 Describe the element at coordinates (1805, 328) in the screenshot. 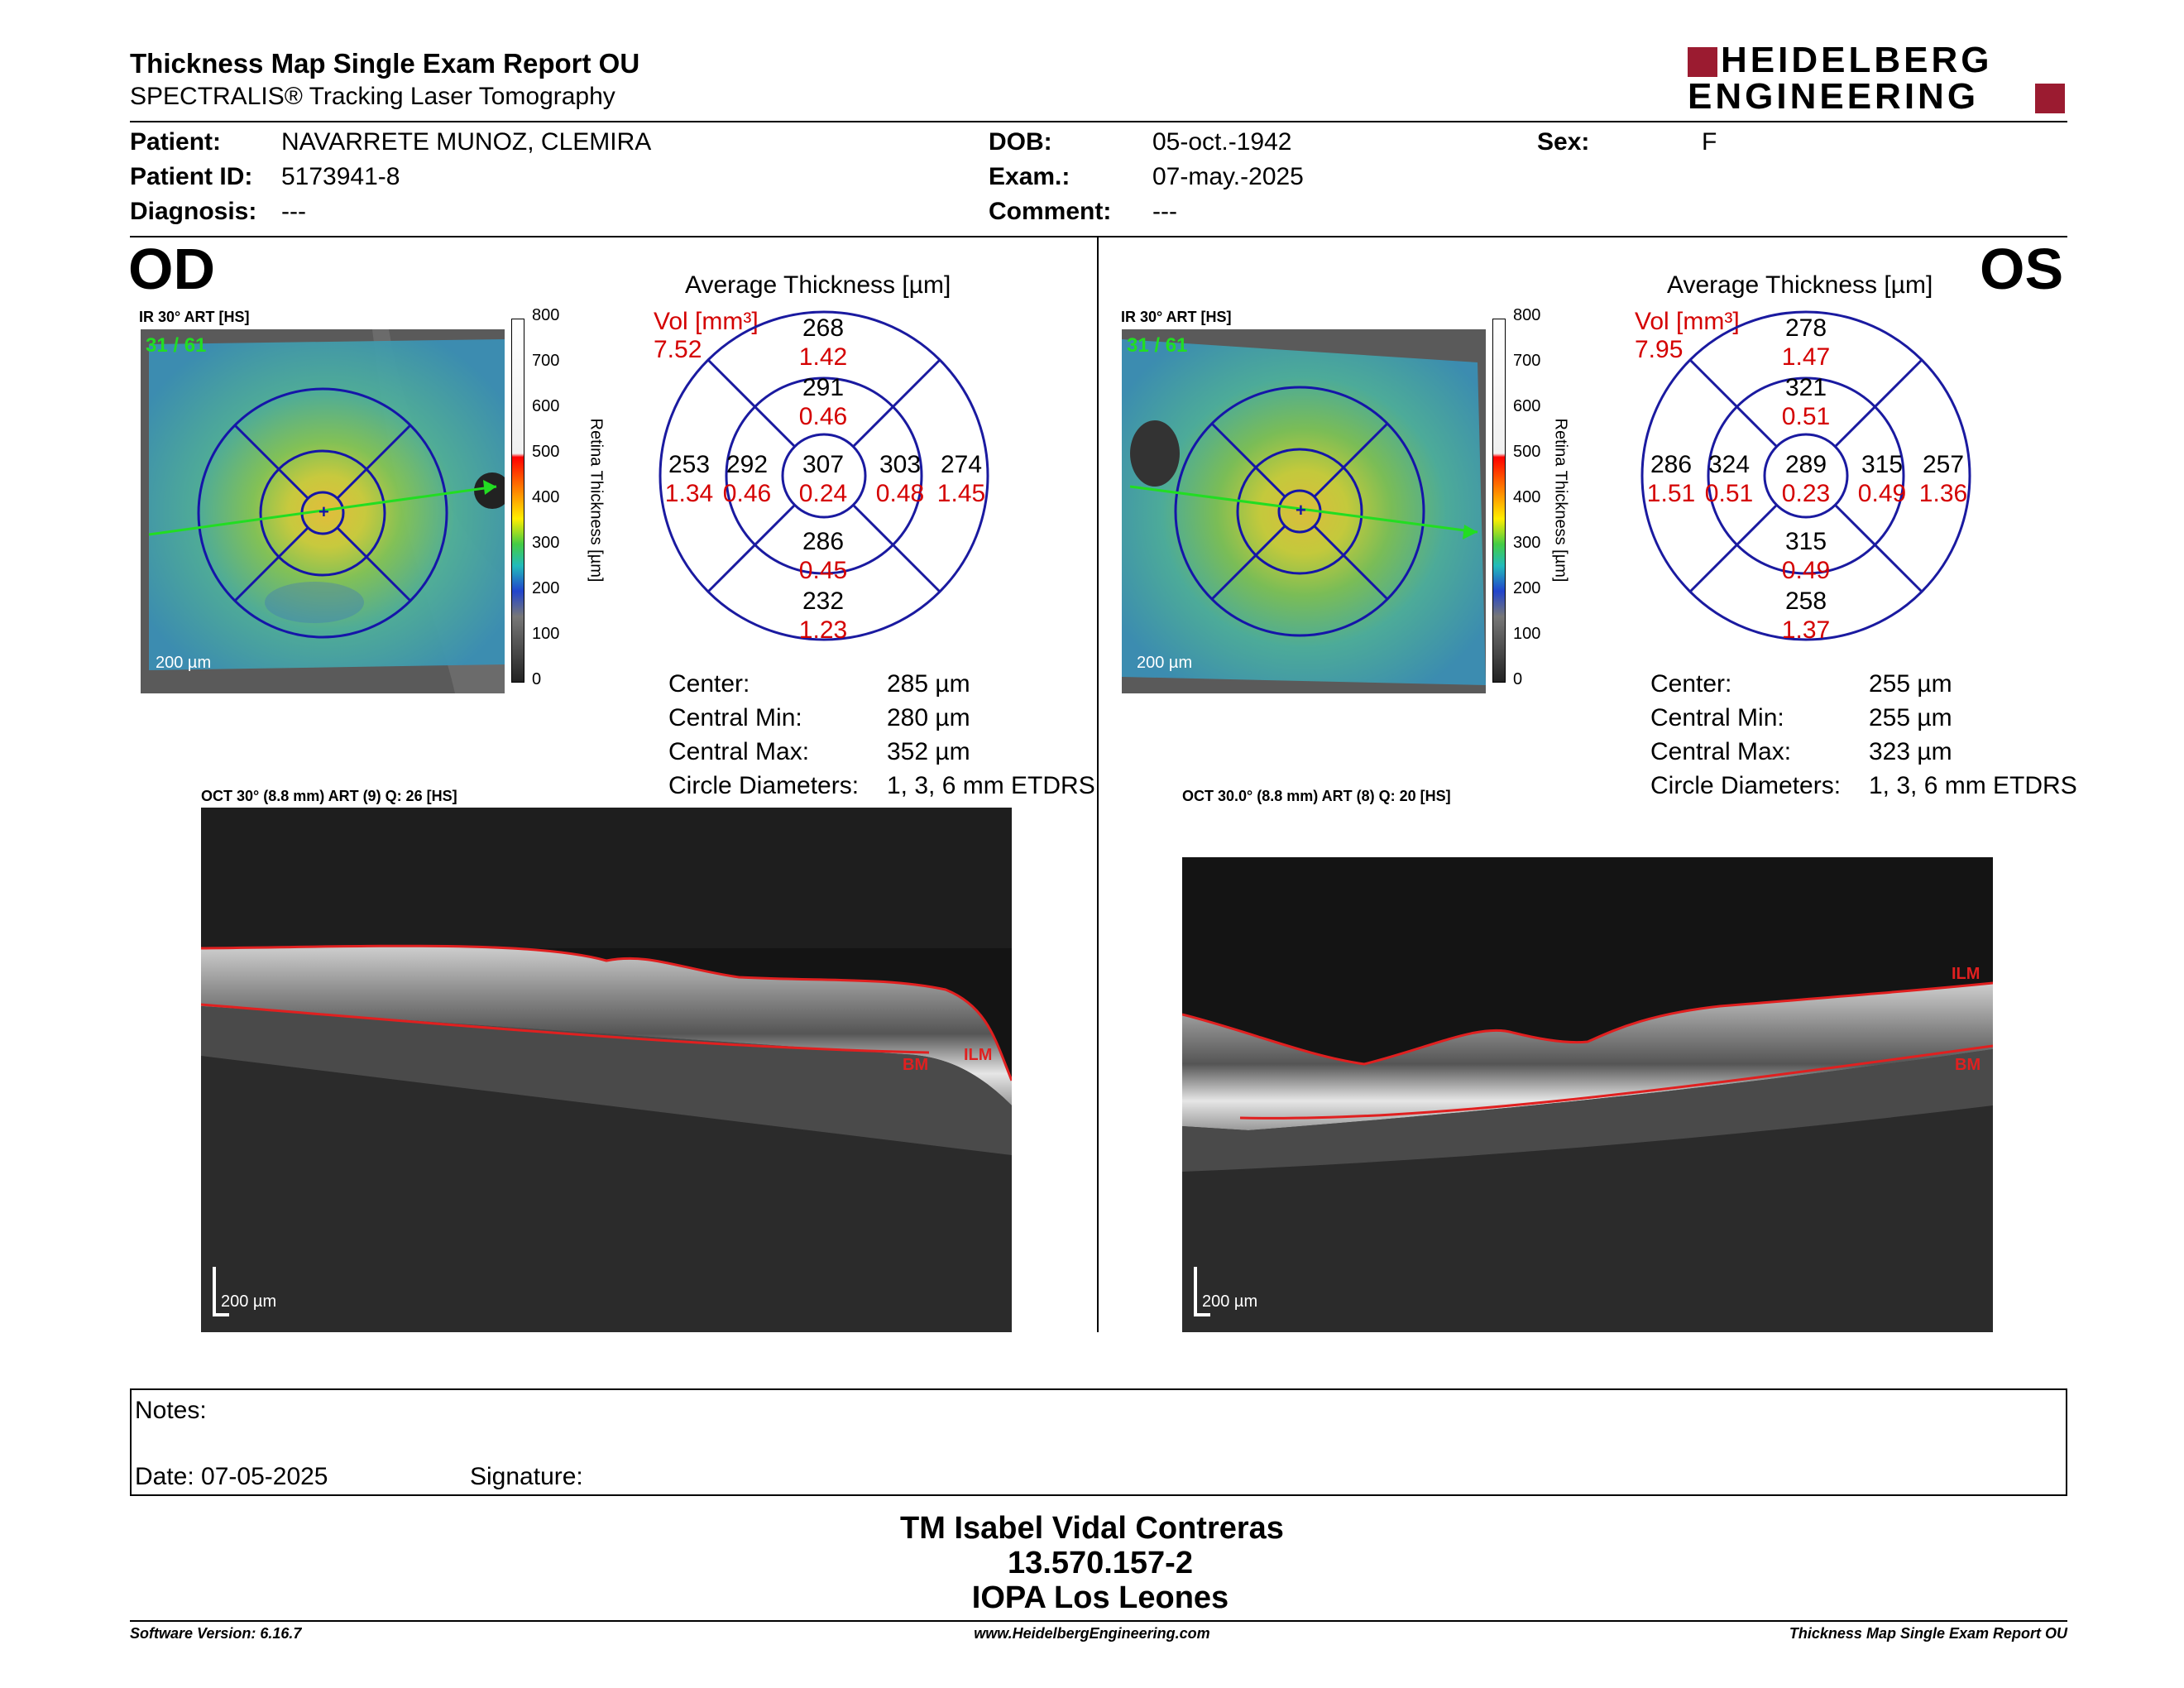

I see `os-outer-sup-thickness: 278` at that location.